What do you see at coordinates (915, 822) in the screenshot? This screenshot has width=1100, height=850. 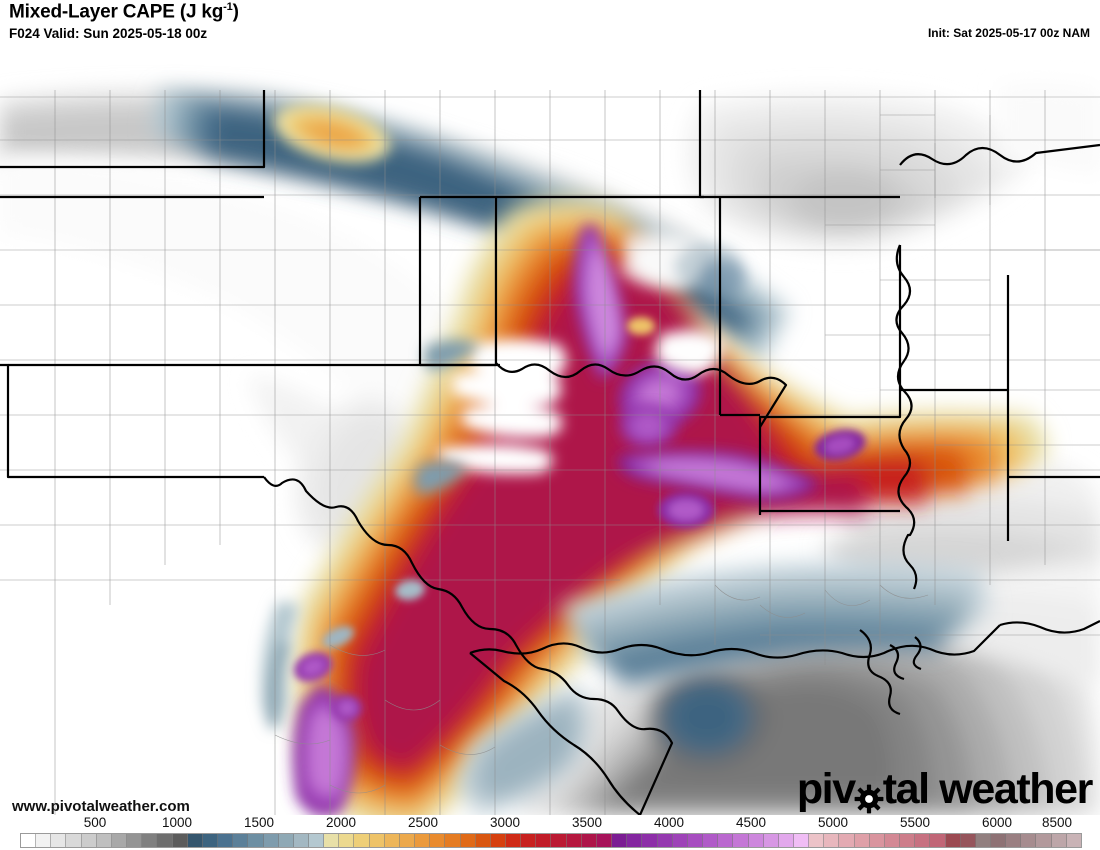 I see `colorbar-tick-label: 5500` at bounding box center [915, 822].